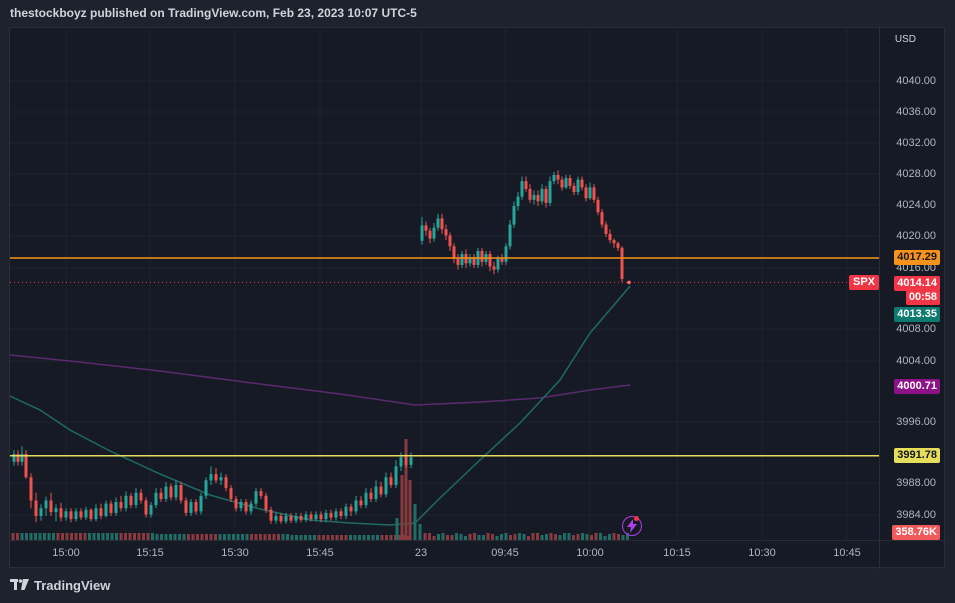 The width and height of the screenshot is (955, 603). What do you see at coordinates (905, 39) in the screenshot?
I see `currency-label: USD` at bounding box center [905, 39].